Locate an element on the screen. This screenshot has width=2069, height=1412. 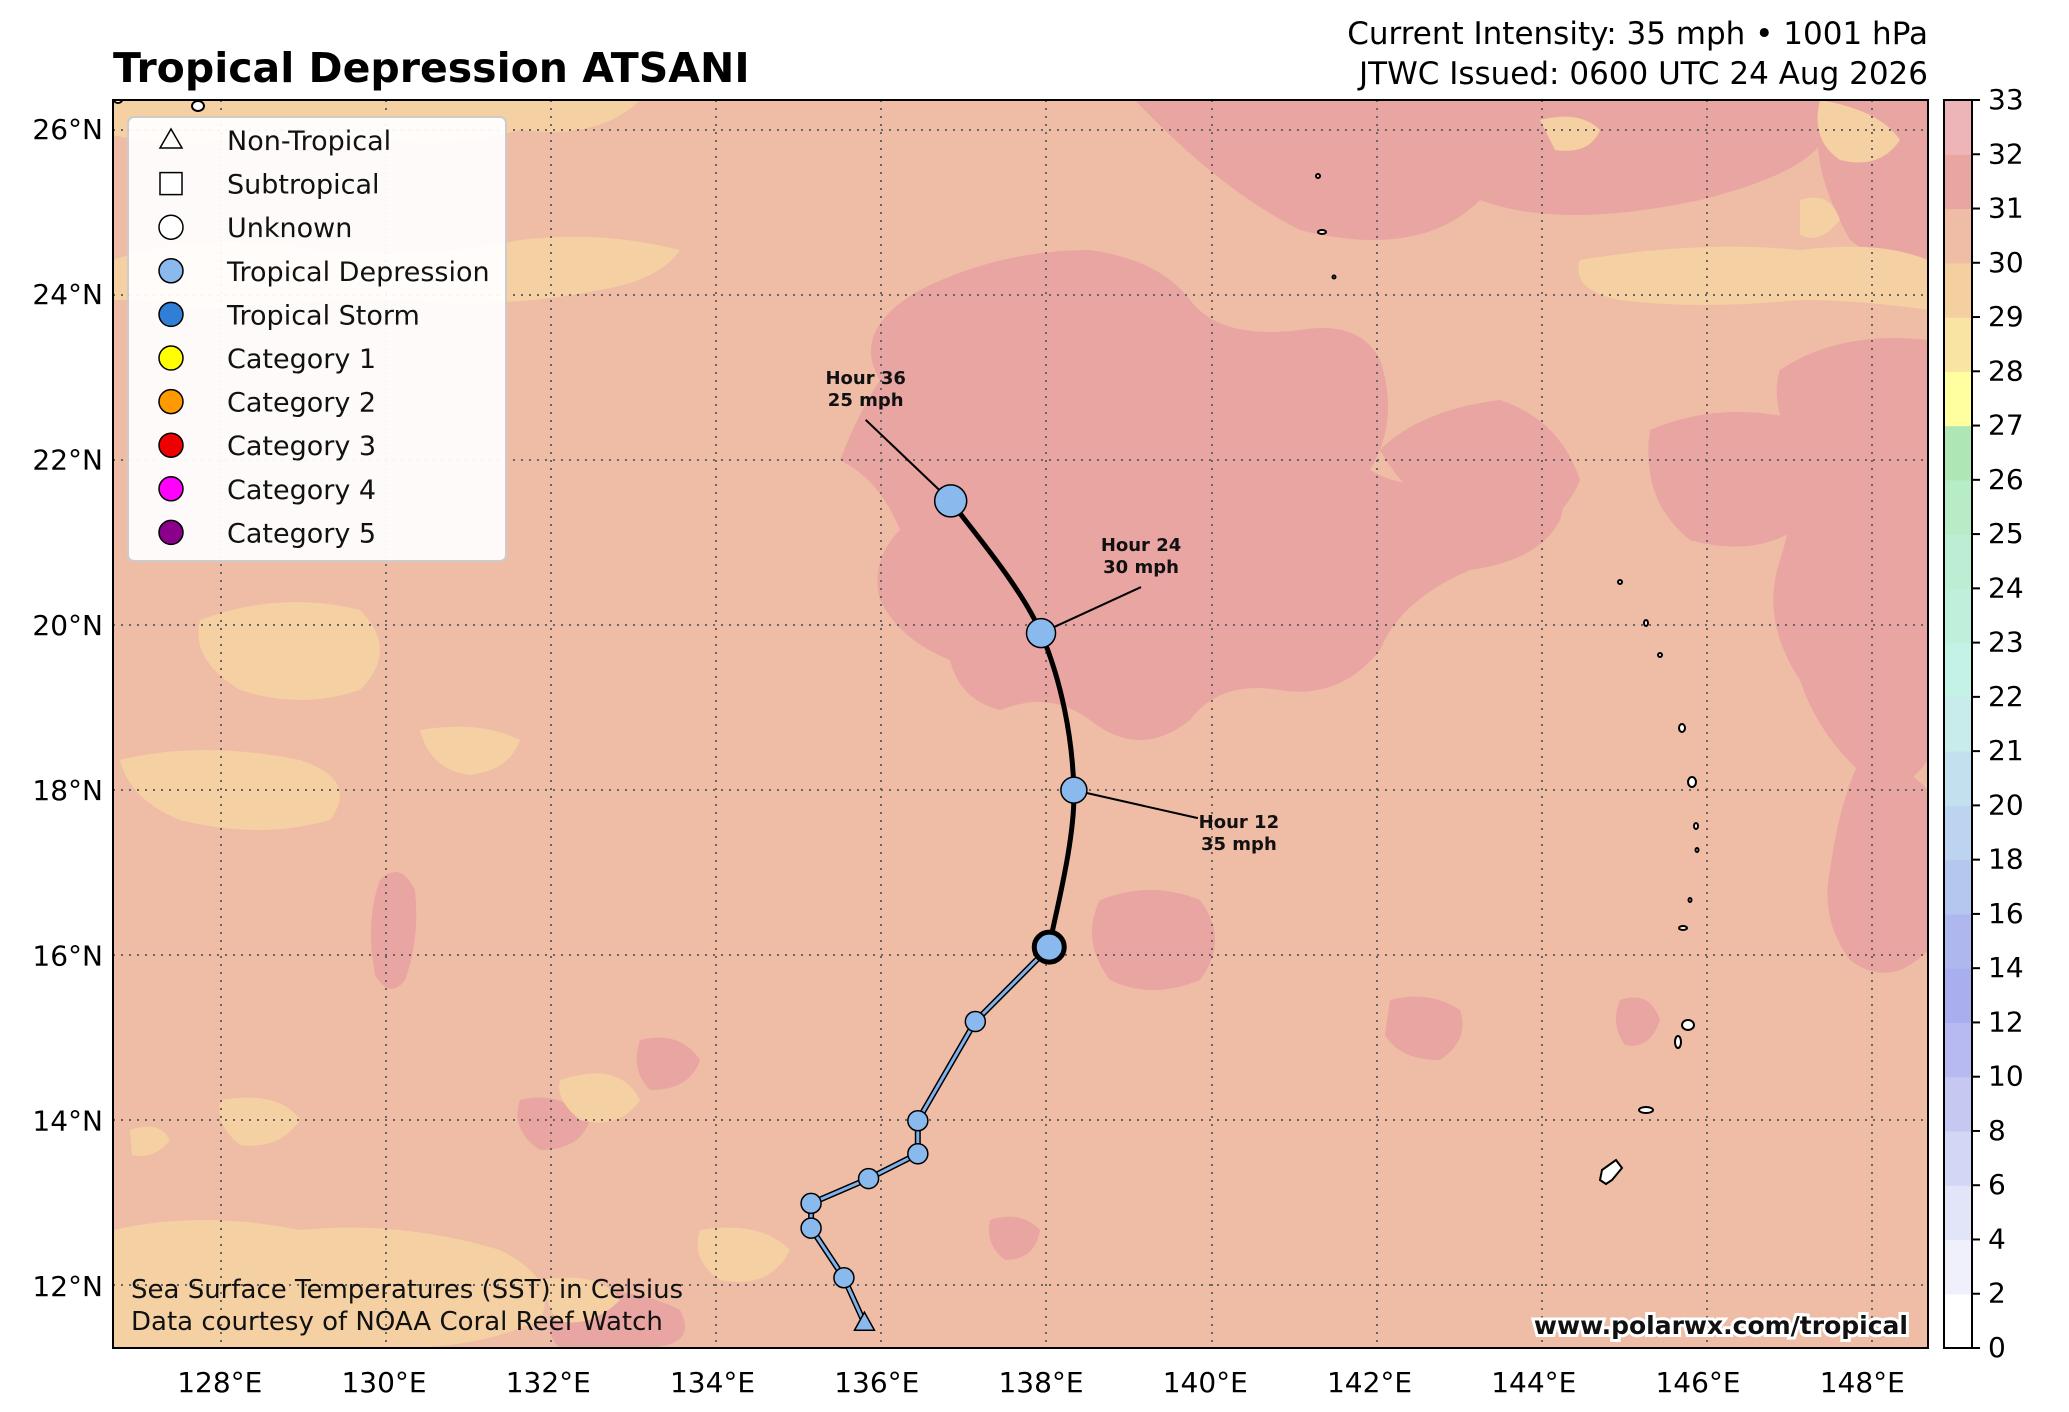
lon-tick-label: 134°E is located at coordinates (712, 1382).